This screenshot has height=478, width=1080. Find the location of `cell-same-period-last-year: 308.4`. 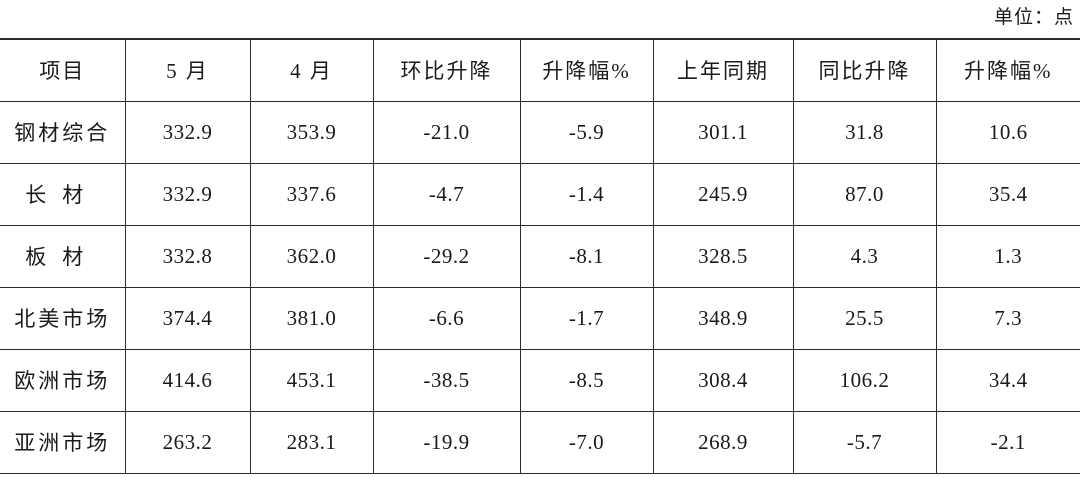

cell-same-period-last-year: 308.4 is located at coordinates (723, 380).